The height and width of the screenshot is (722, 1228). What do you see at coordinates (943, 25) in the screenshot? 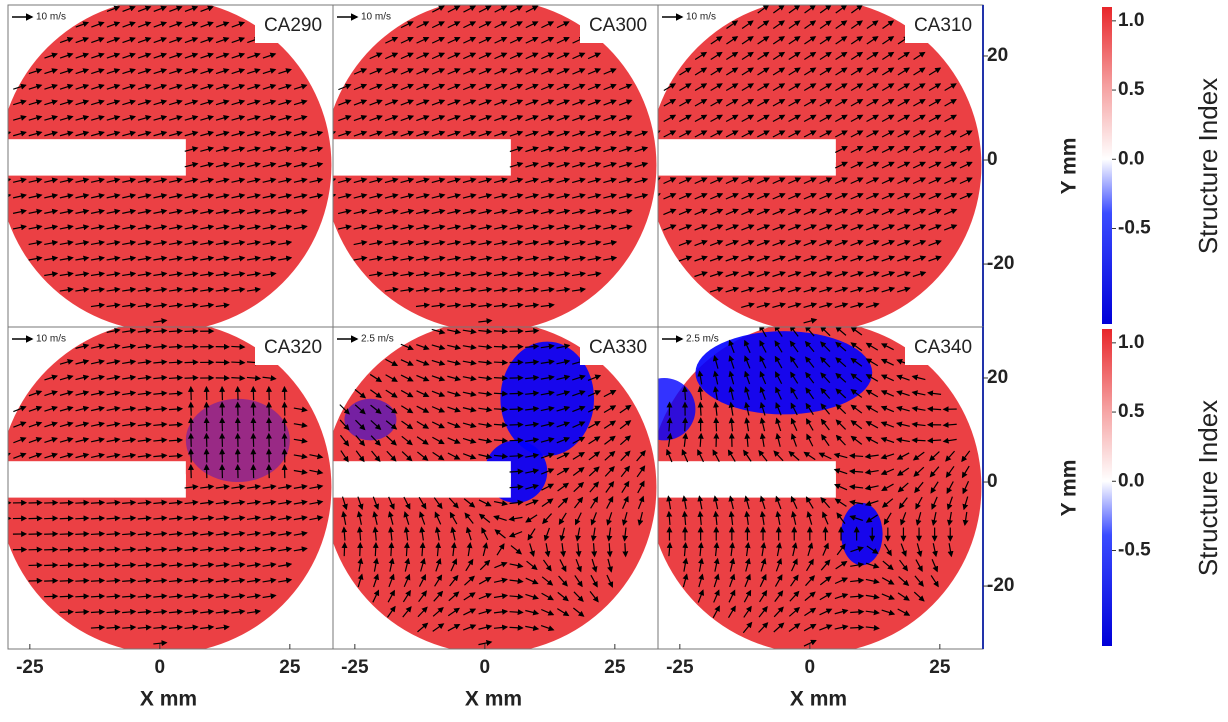
I see `panel-label: CA310` at bounding box center [943, 25].